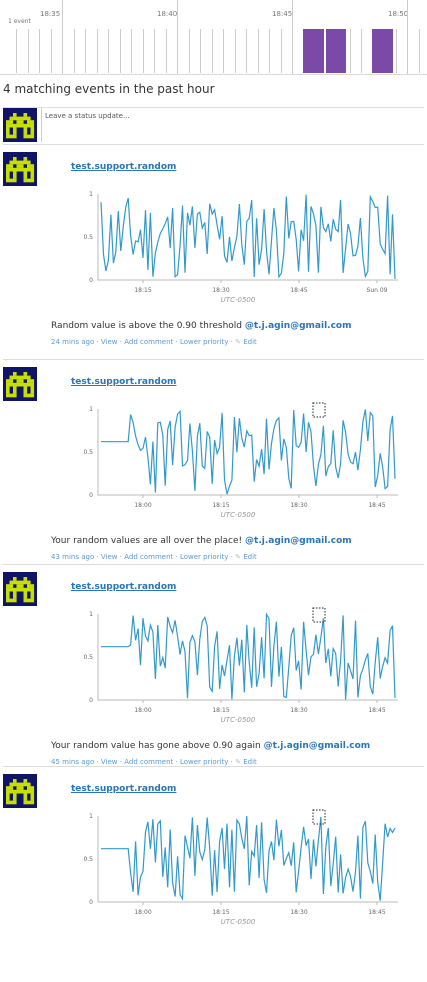 The width and height of the screenshot is (427, 982). I want to click on event-timeline: 1 event 18:35 18:40 18:45 18:50, so click(213, 37).